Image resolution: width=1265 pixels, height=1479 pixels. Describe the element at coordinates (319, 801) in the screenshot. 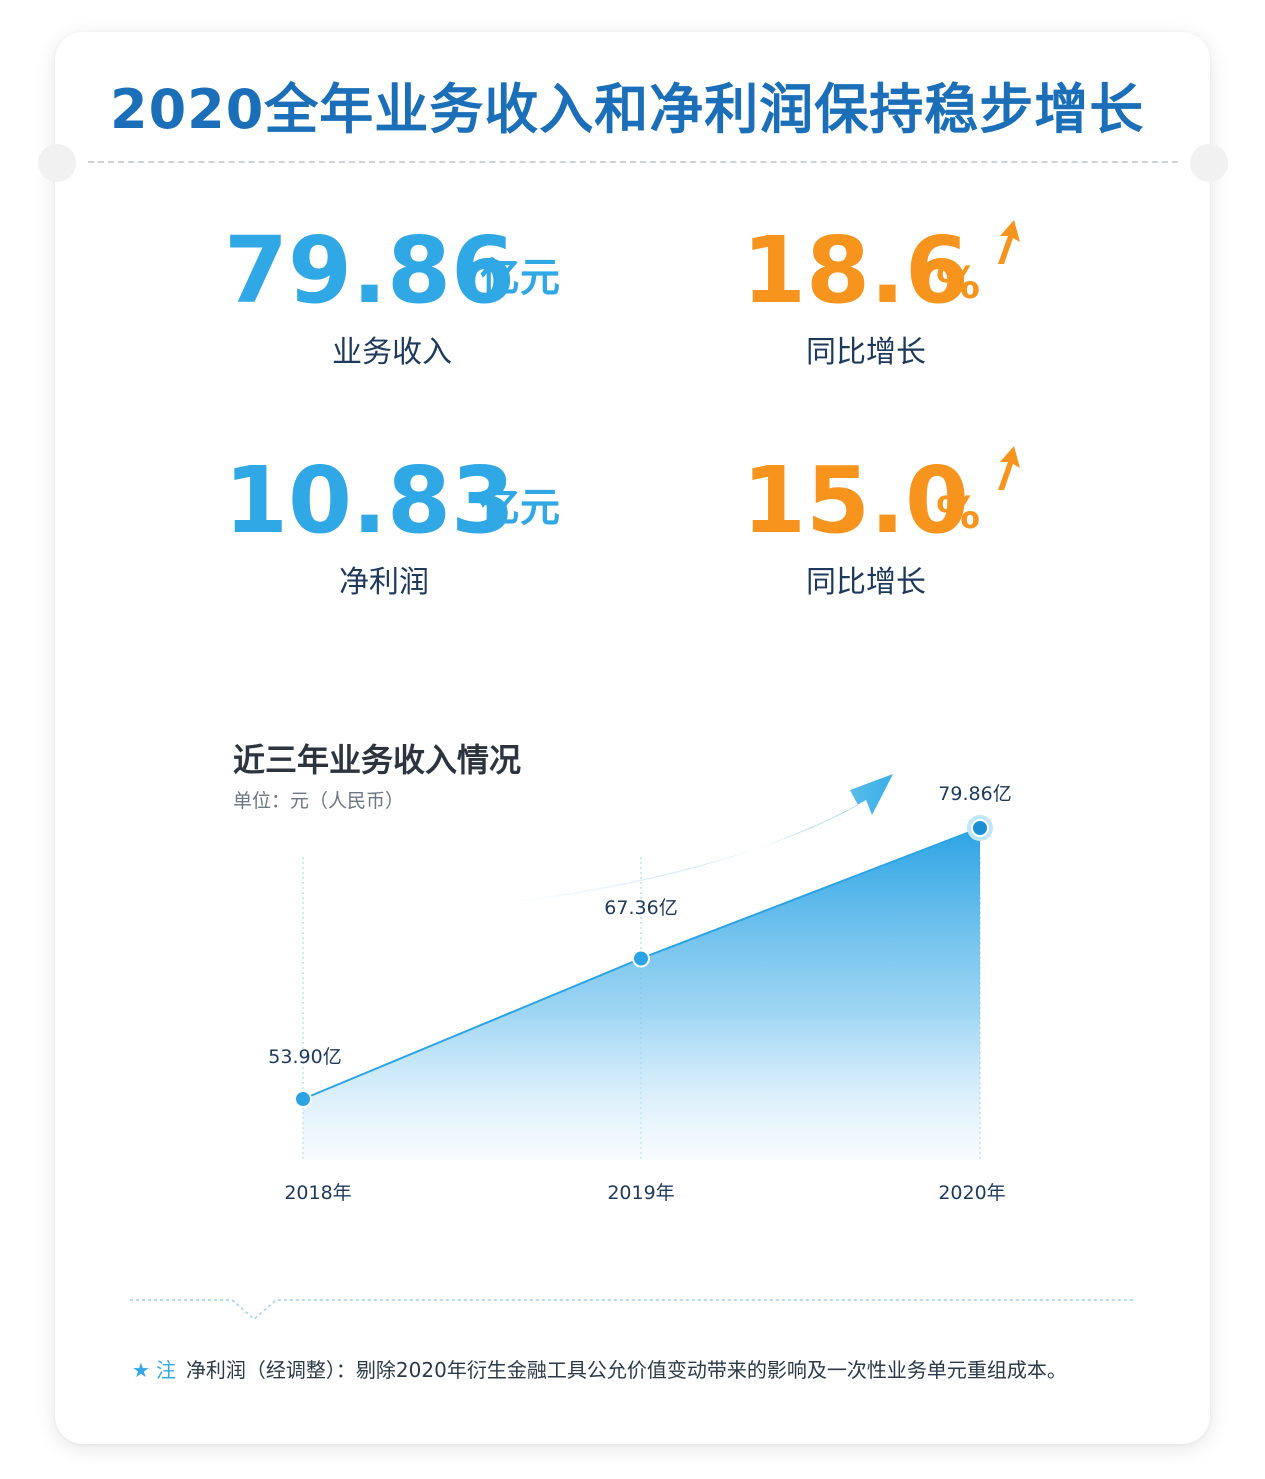

I see `chart-unit-label: 单位：元（人民币）` at that location.